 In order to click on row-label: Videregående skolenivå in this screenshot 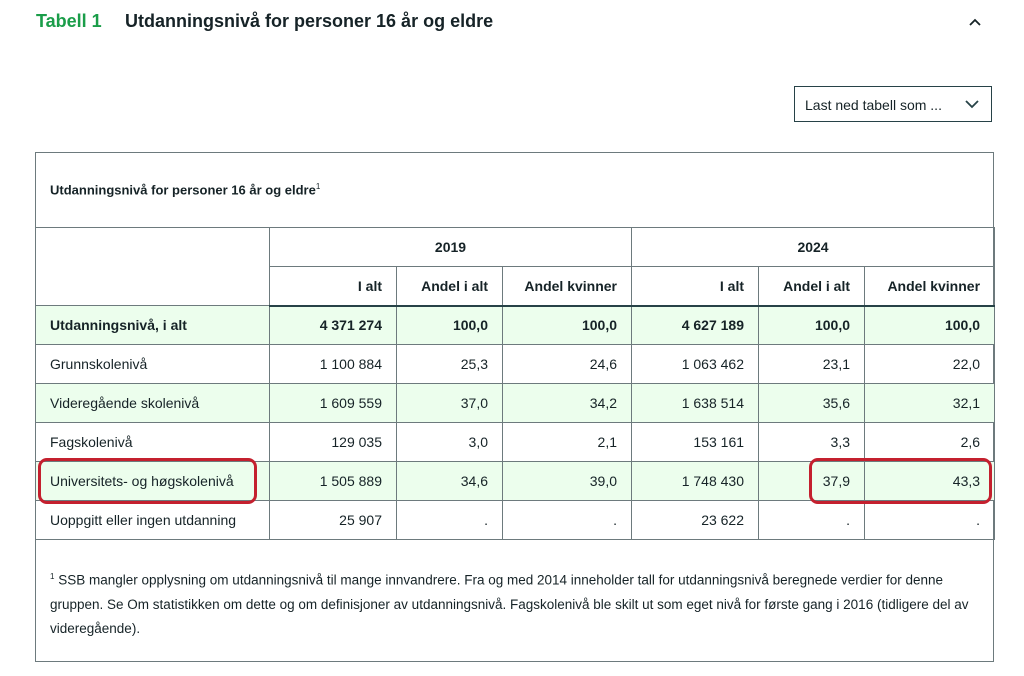, I will do `click(152, 403)`.